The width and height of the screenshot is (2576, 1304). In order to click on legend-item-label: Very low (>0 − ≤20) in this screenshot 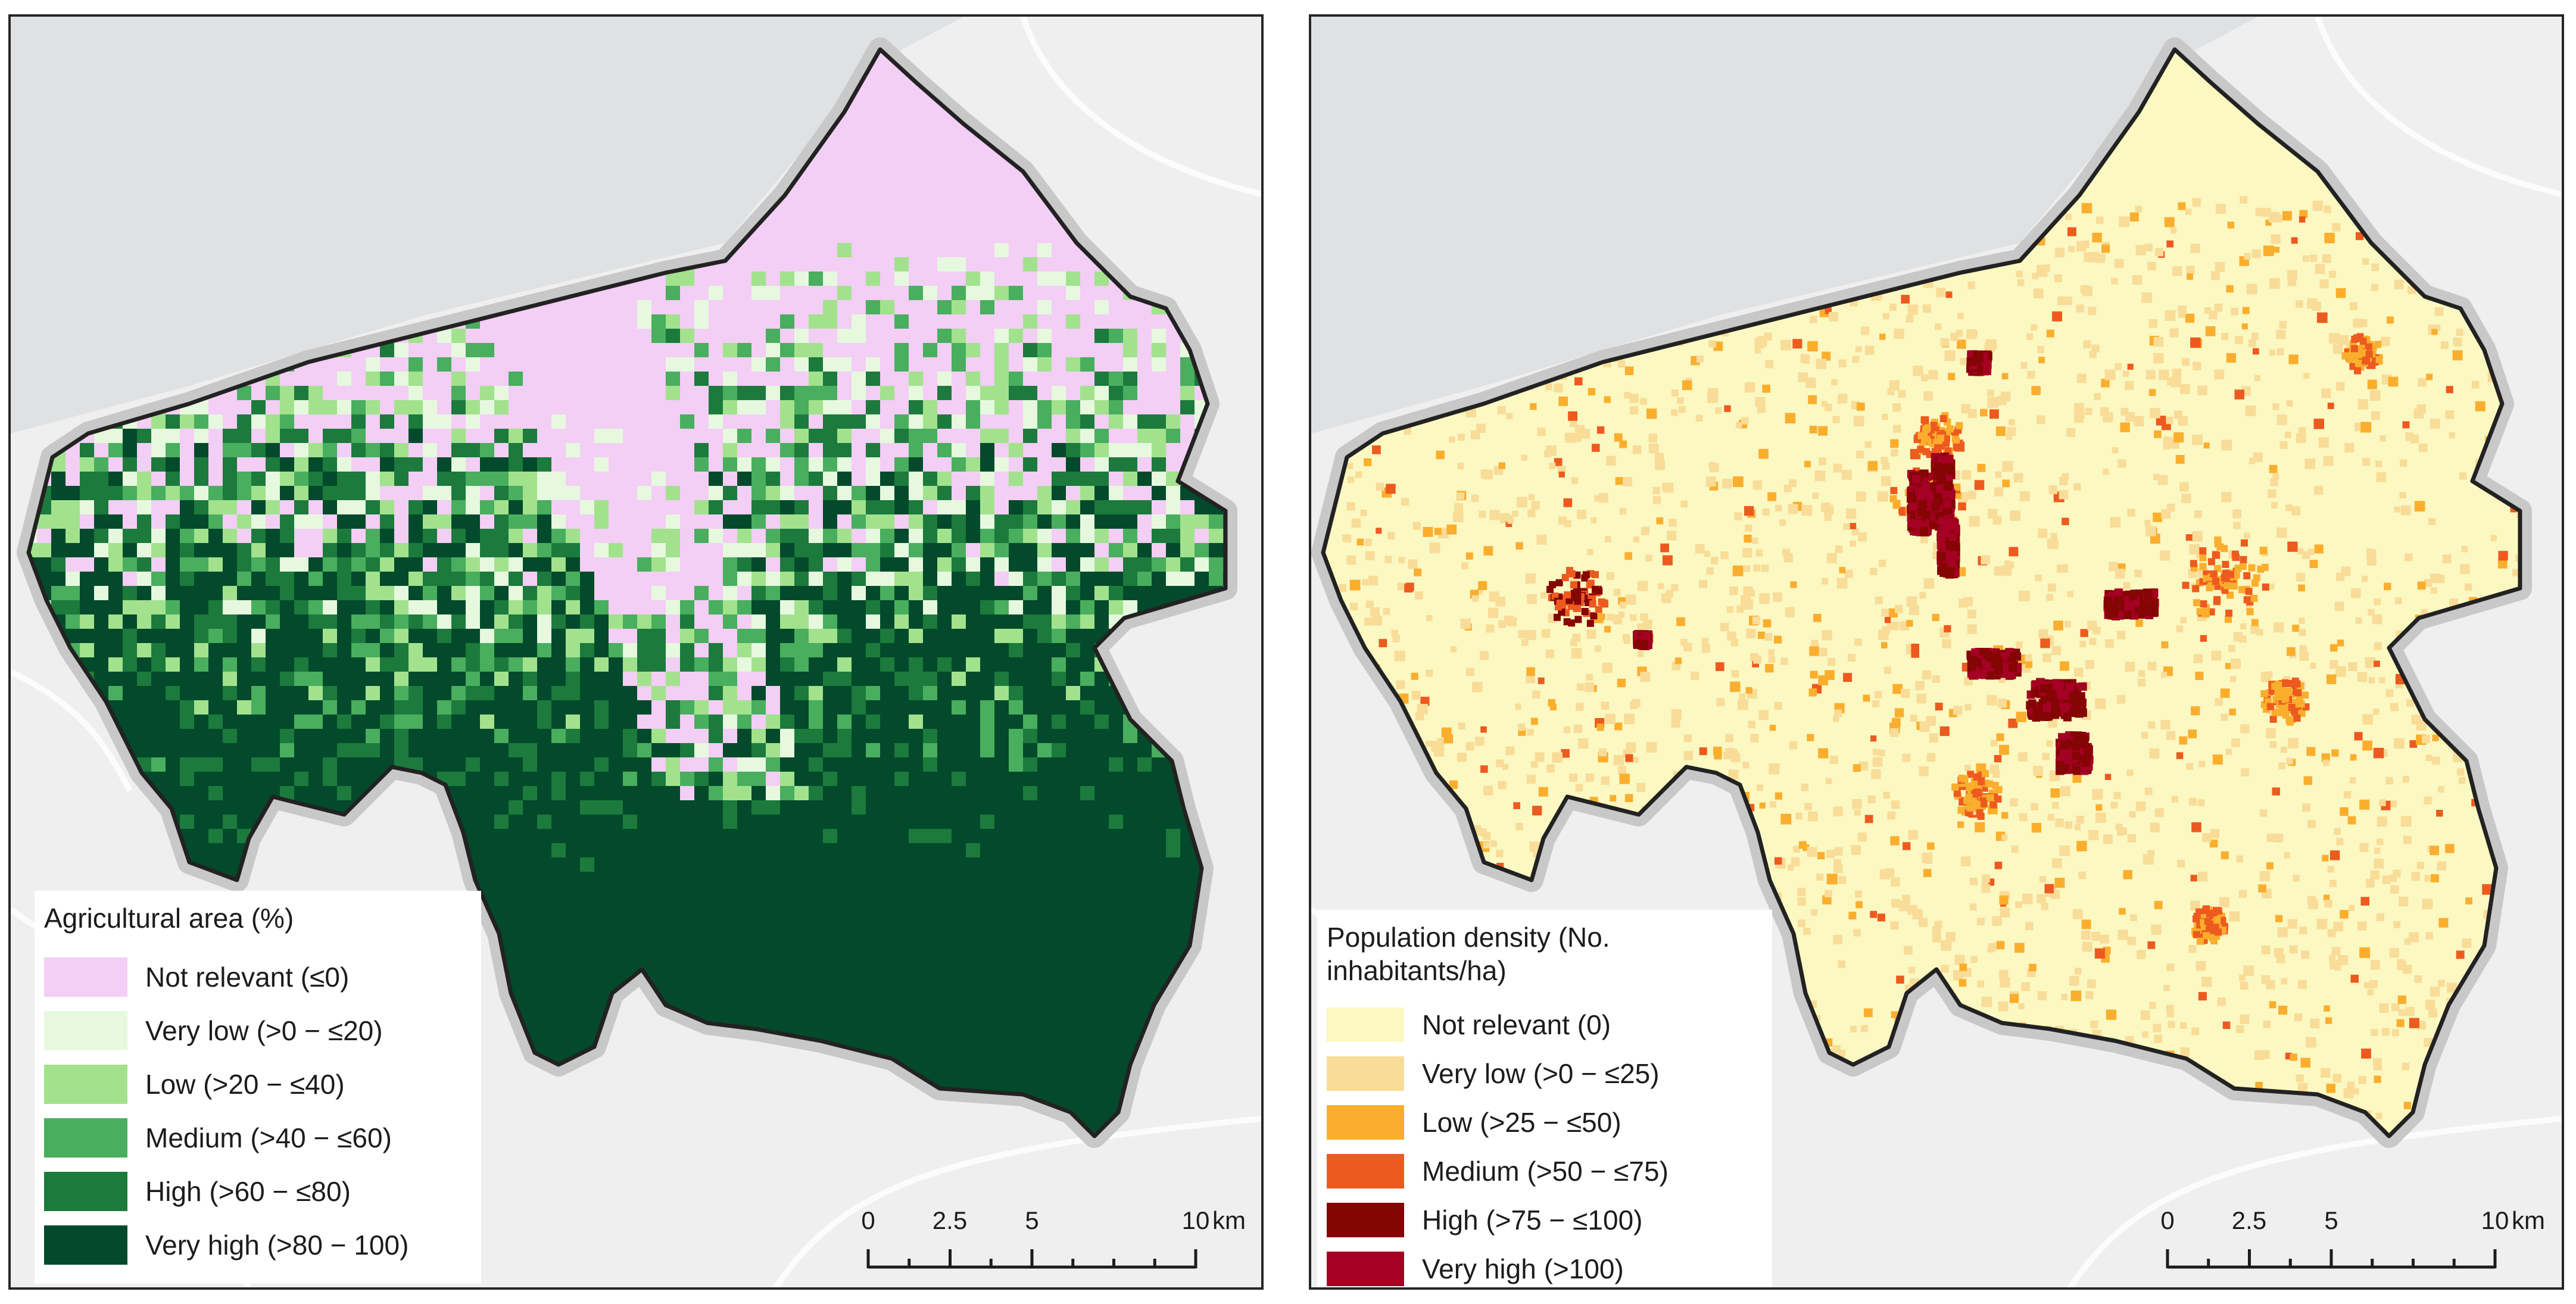, I will do `click(264, 1030)`.